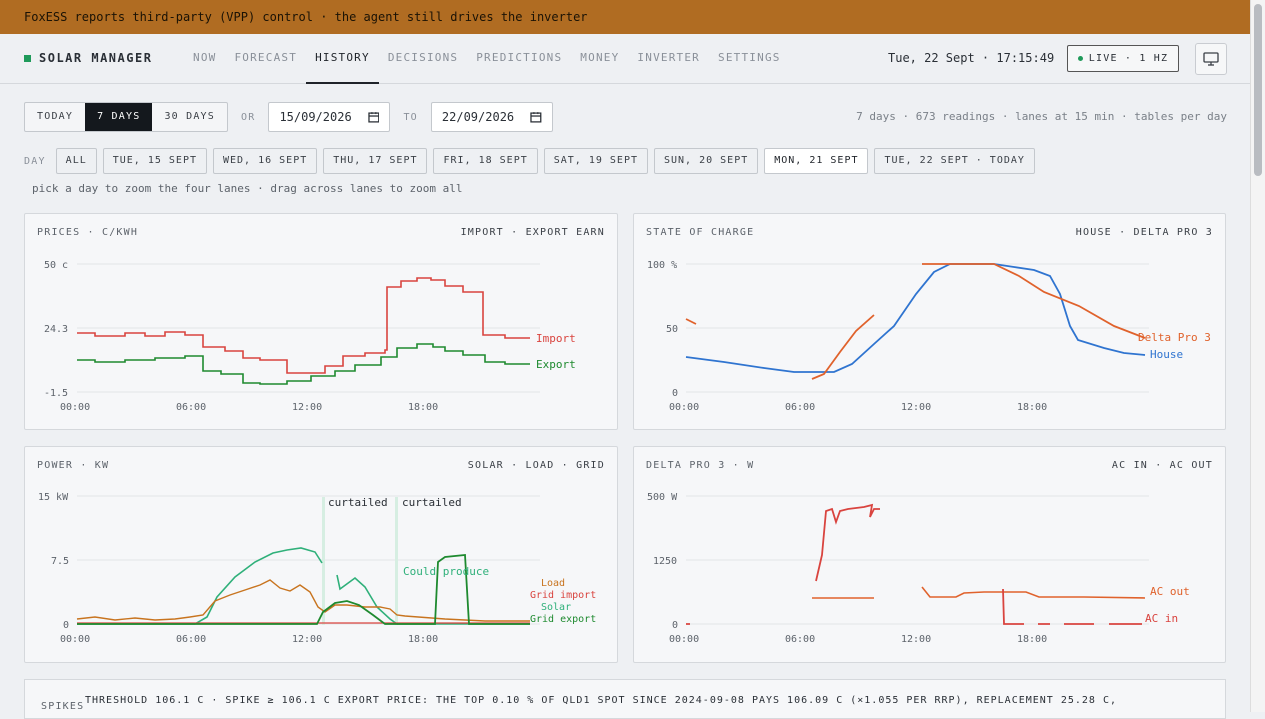  I want to click on scrollbar, so click(1257, 356).